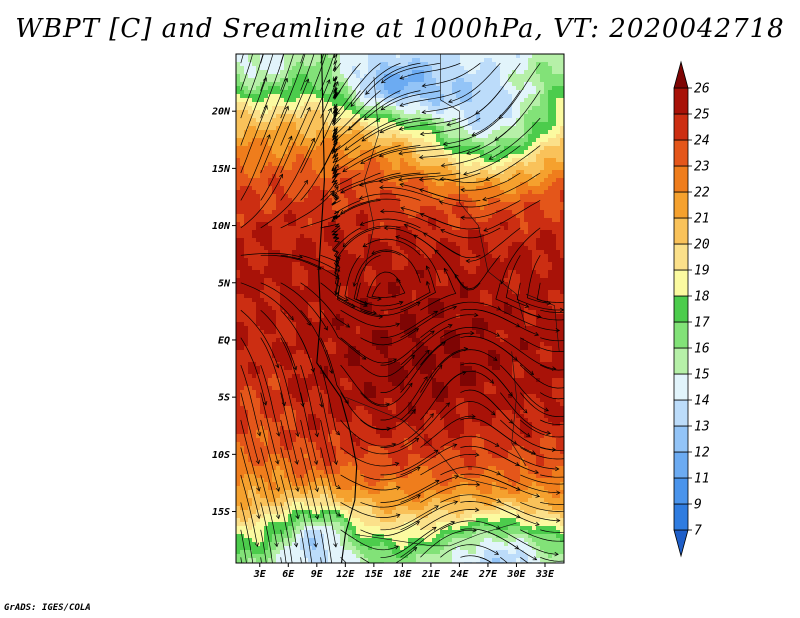  Describe the element at coordinates (698, 505) in the screenshot. I see `colorbar-label: 9` at that location.